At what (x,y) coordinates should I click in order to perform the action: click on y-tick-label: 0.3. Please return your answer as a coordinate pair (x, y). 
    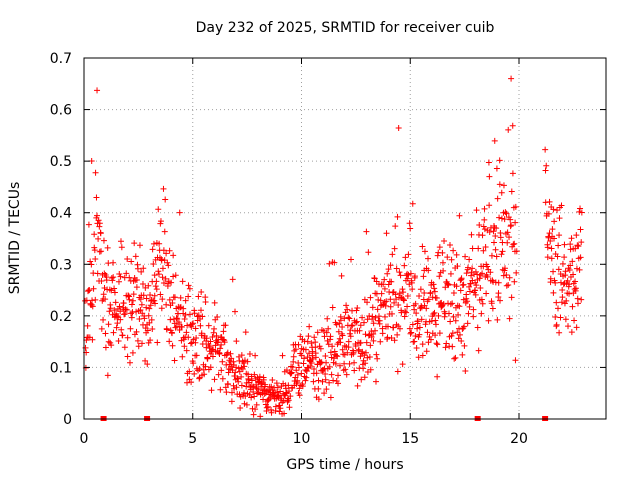
    Looking at the image, I should click on (61, 265).